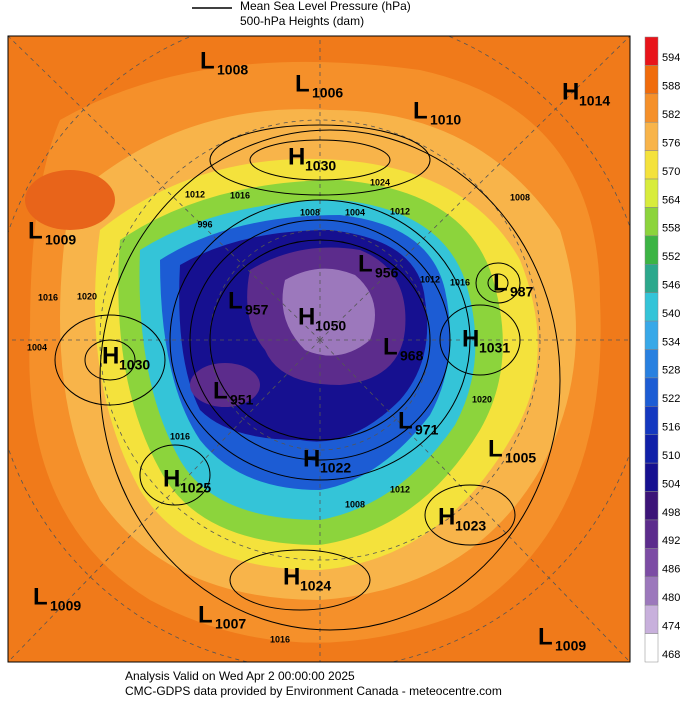  Describe the element at coordinates (671, 229) in the screenshot. I see `colorbar-label: 558` at that location.